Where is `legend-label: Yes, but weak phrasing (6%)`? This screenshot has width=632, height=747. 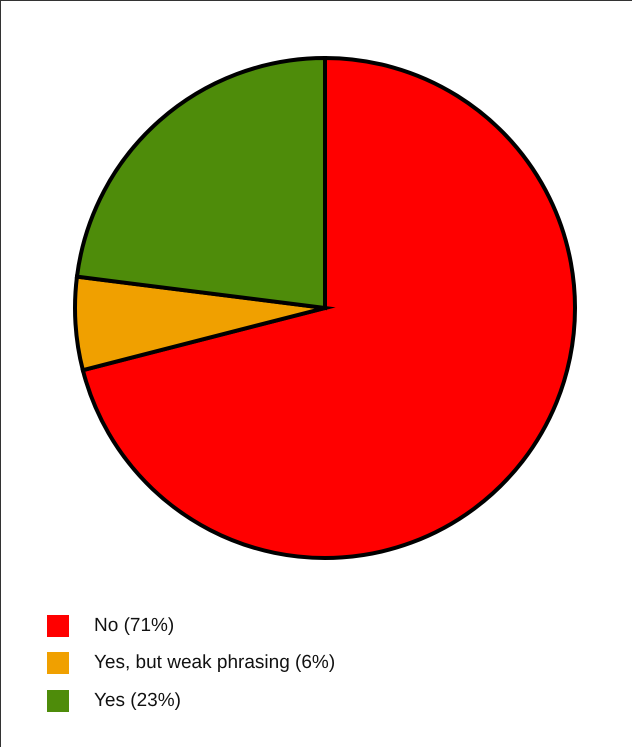
legend-label: Yes, but weak phrasing (6%) is located at coordinates (215, 663).